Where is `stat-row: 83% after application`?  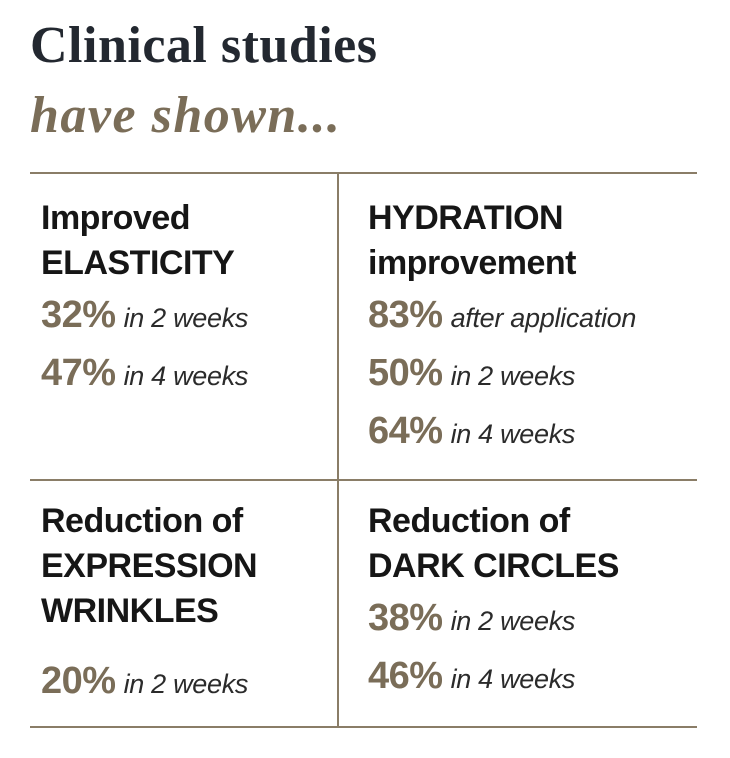 stat-row: 83% after application is located at coordinates (502, 323).